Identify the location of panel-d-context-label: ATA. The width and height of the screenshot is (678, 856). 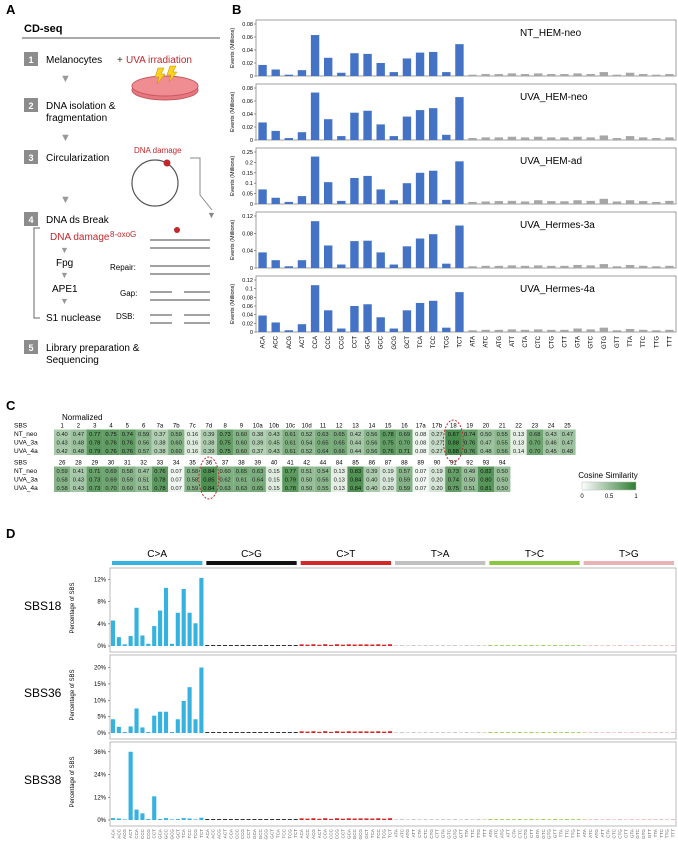
(395, 832).